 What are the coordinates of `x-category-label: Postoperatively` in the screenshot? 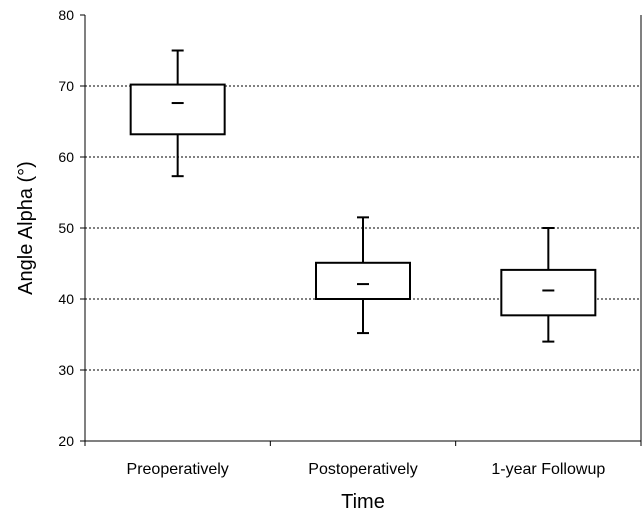 It's located at (362, 469).